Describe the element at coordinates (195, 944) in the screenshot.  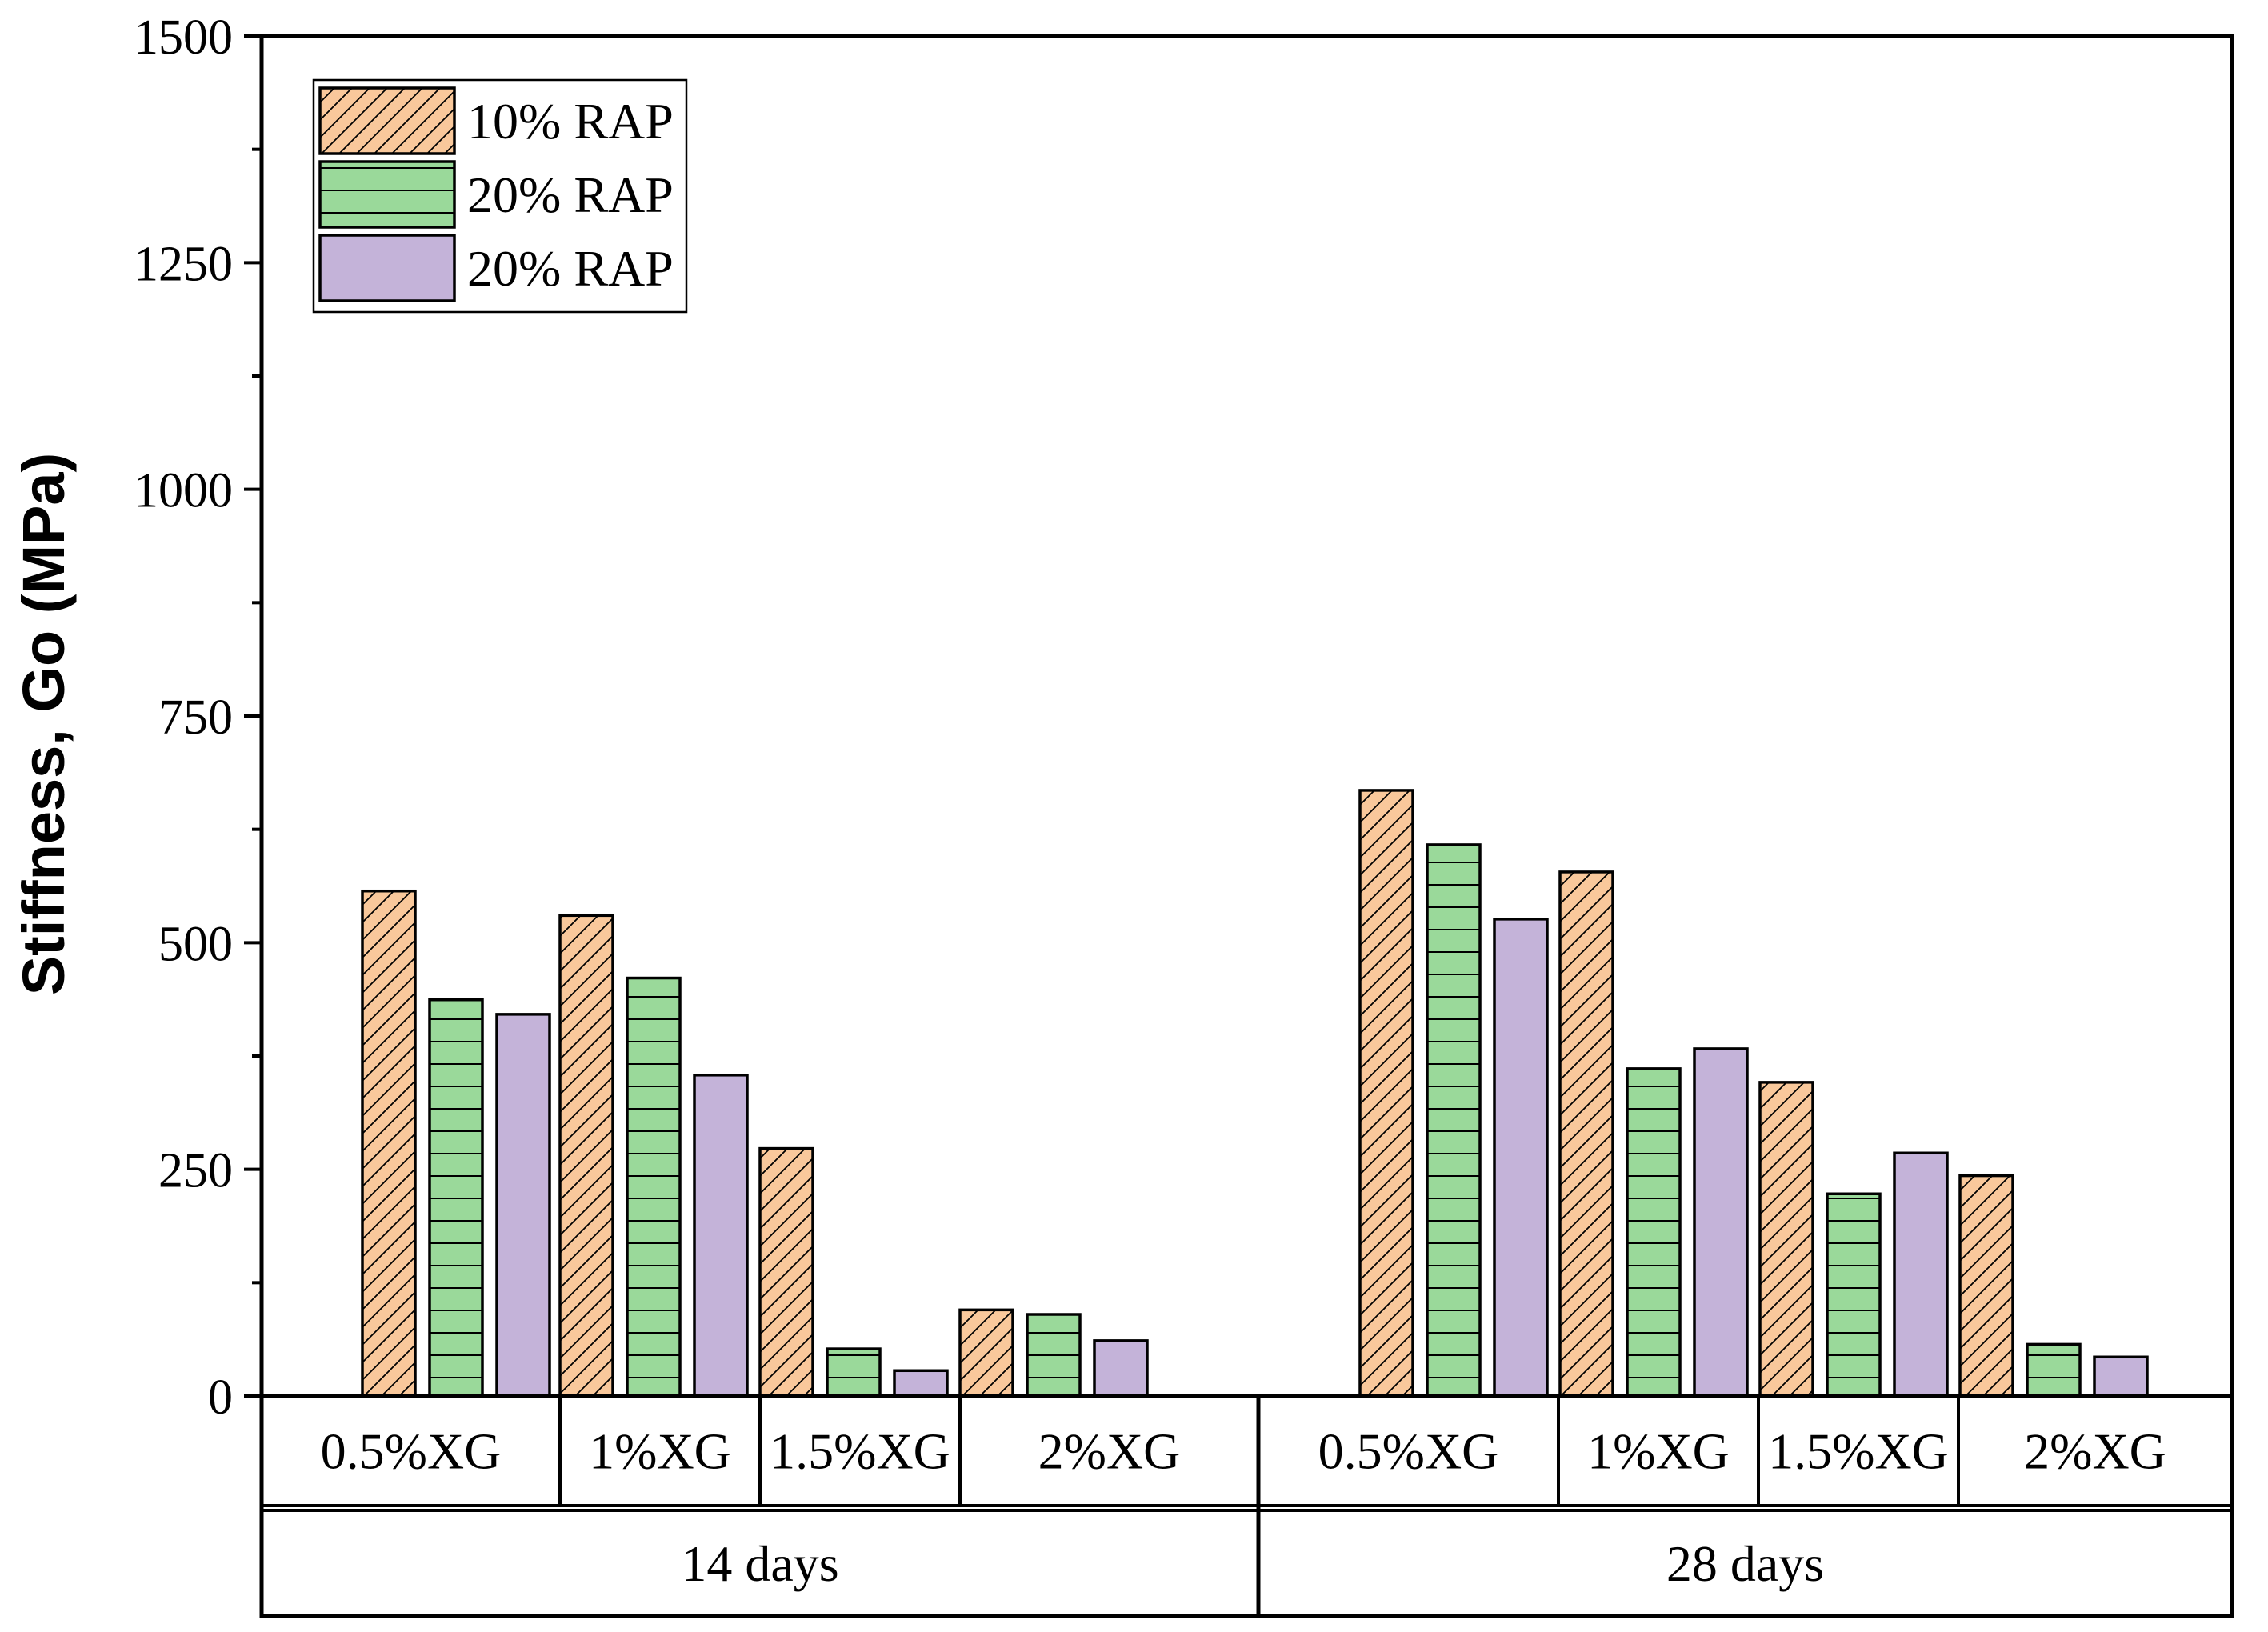
I see `y-tick-label: 500` at that location.